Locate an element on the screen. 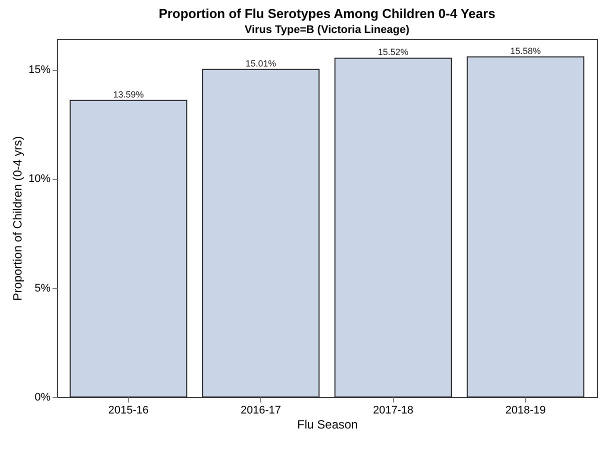 The height and width of the screenshot is (457, 613). y-tick-label: 10% is located at coordinates (39, 179).